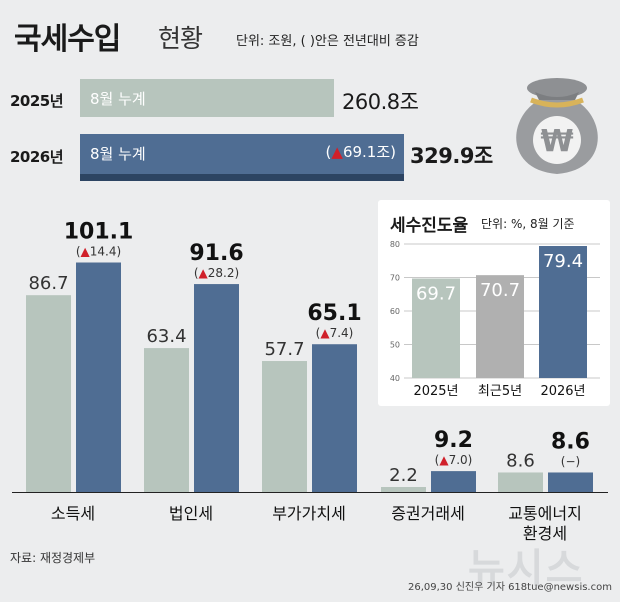 Image resolution: width=620 pixels, height=602 pixels. I want to click on category-label: 법인세, so click(191, 513).